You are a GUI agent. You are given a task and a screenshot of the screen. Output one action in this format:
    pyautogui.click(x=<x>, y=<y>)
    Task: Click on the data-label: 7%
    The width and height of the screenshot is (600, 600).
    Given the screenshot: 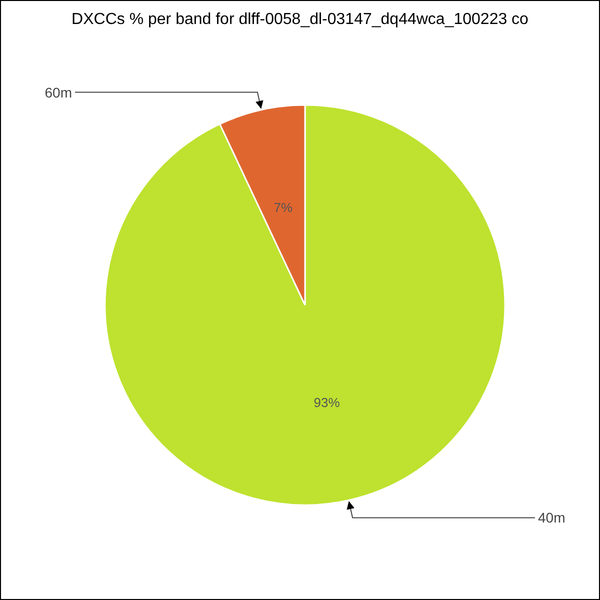 What is the action you would take?
    pyautogui.click(x=284, y=207)
    